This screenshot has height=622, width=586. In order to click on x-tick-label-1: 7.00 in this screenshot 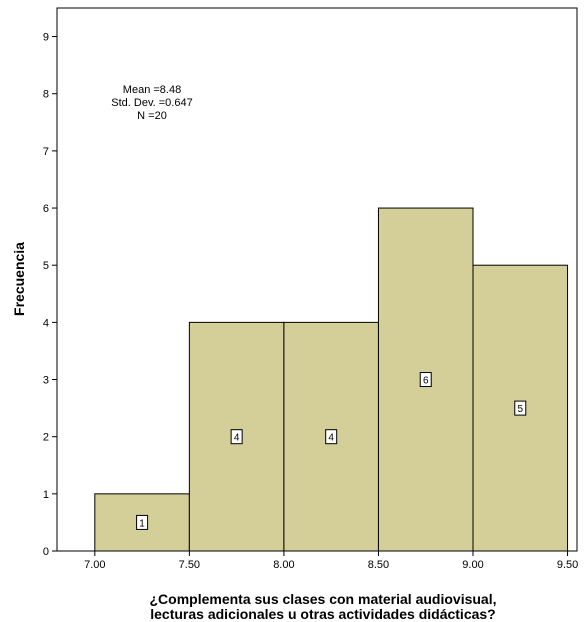, I will do `click(94, 565)`.